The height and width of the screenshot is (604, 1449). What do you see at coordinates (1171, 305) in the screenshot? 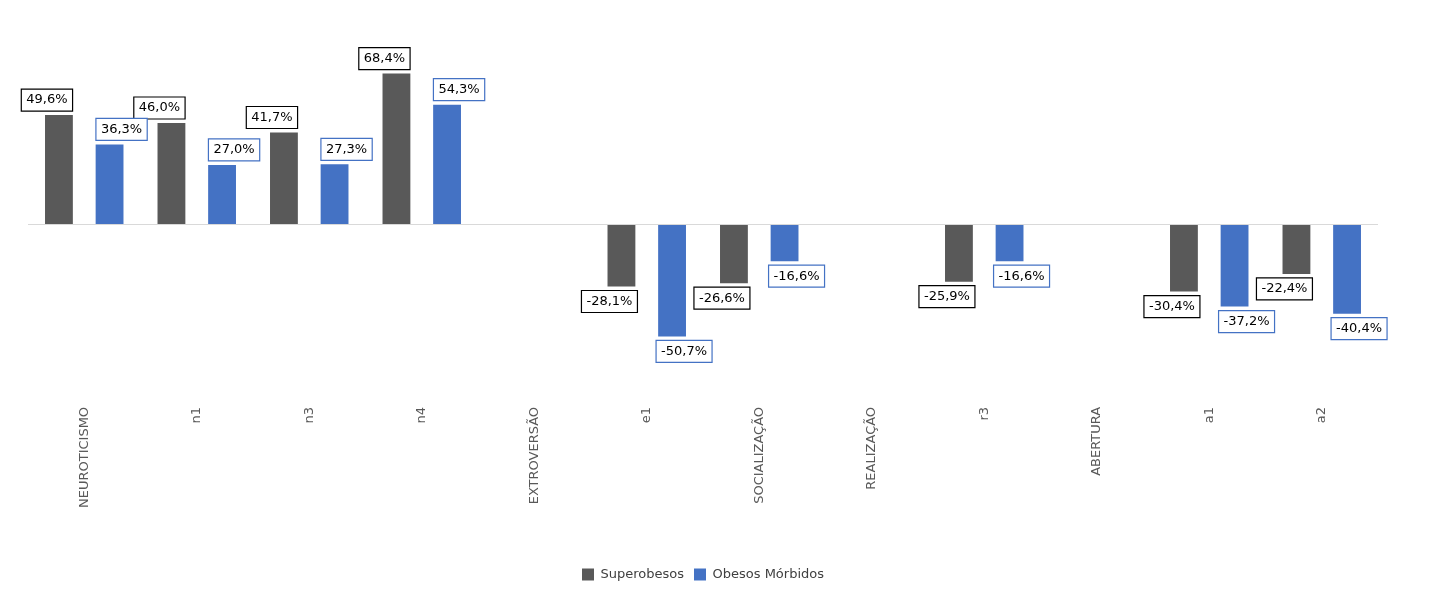
I see `data-label: -30,4%` at bounding box center [1171, 305].